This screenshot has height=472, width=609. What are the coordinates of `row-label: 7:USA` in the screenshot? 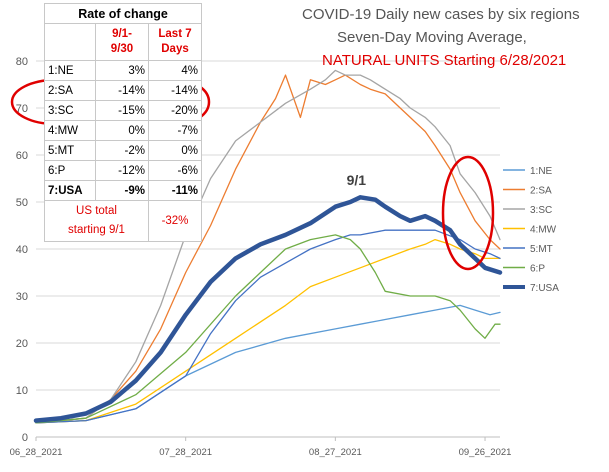 It's located at (70, 190).